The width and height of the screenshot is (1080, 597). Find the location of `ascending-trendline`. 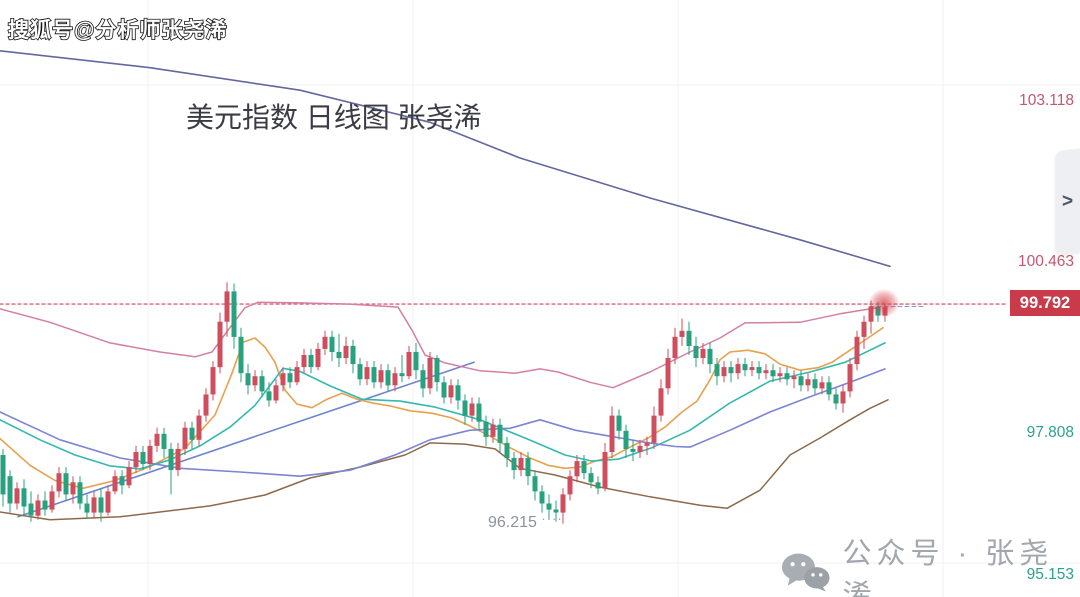

ascending-trendline is located at coordinates (246, 439).